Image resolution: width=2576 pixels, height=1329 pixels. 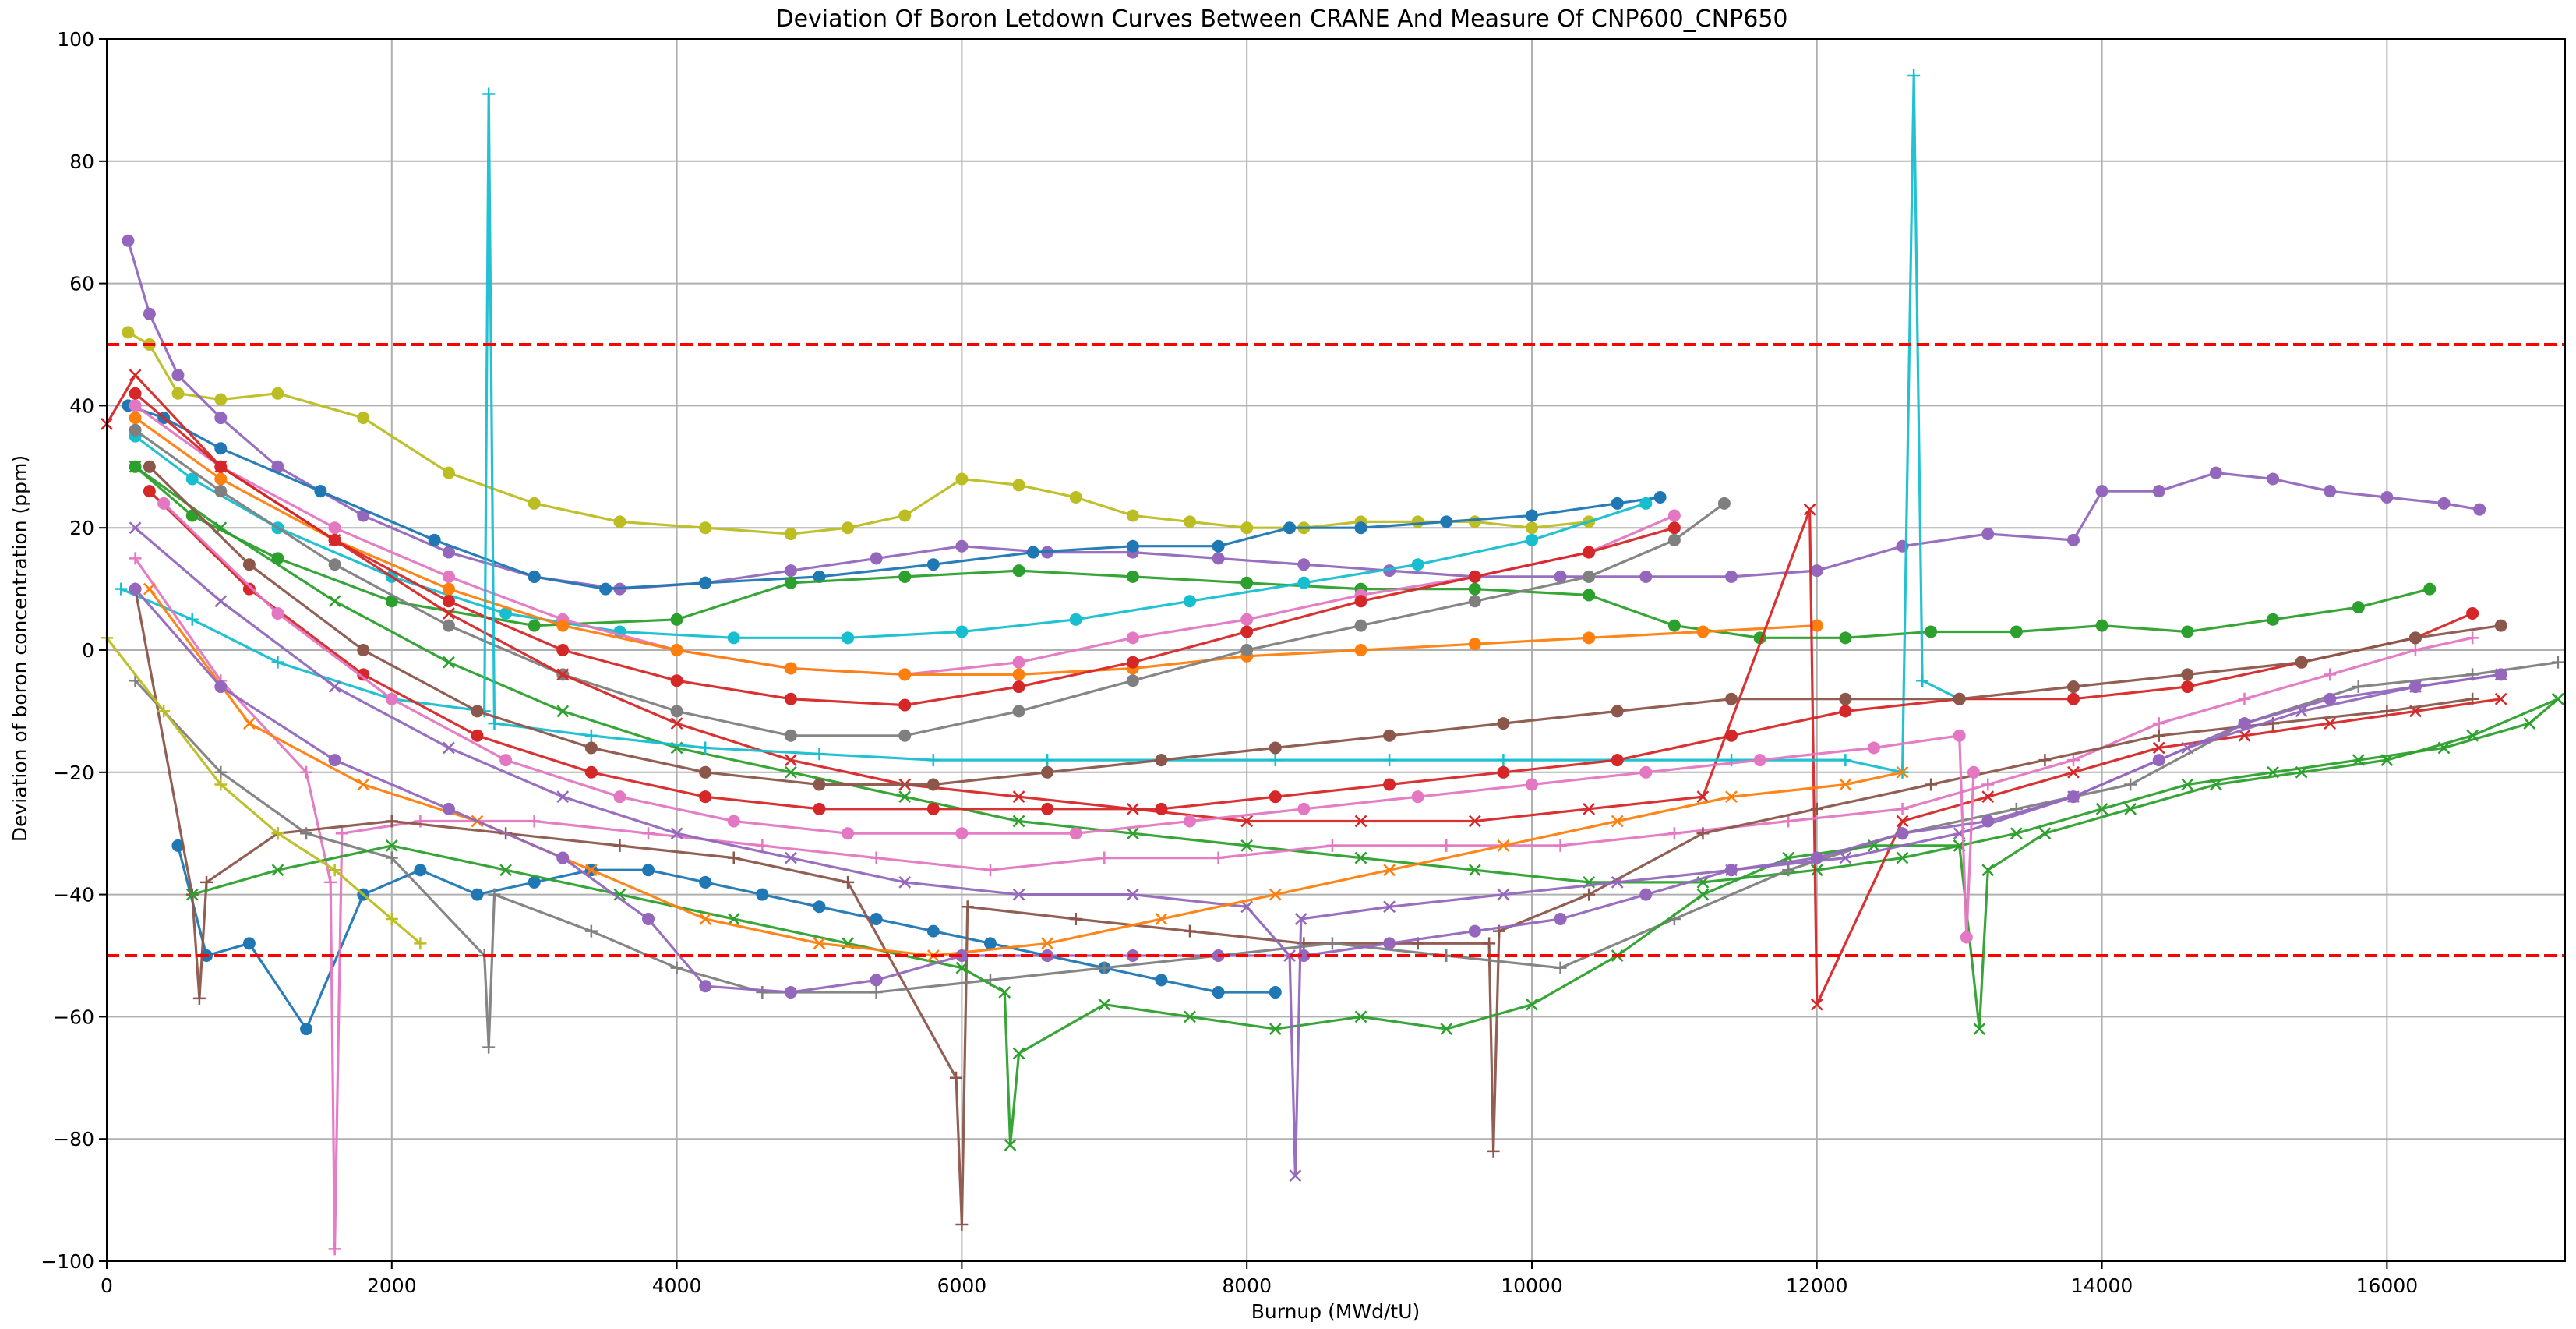 I want to click on x-tick-label: 12000, so click(x=1817, y=1285).